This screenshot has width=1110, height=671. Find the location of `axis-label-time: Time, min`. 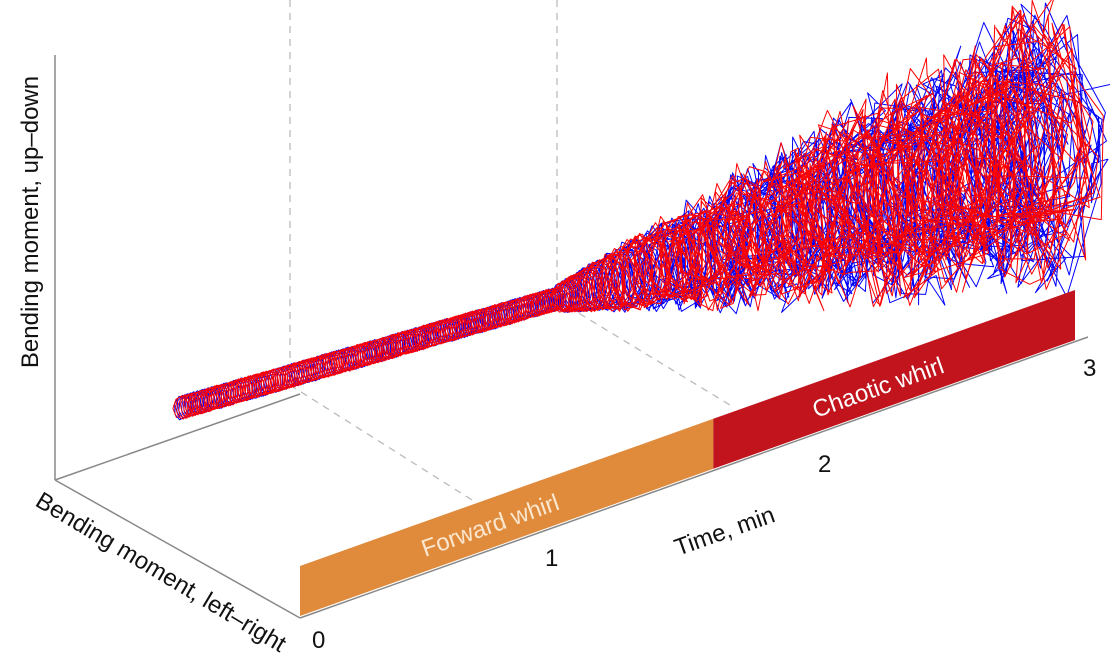

axis-label-time: Time, min is located at coordinates (724, 531).